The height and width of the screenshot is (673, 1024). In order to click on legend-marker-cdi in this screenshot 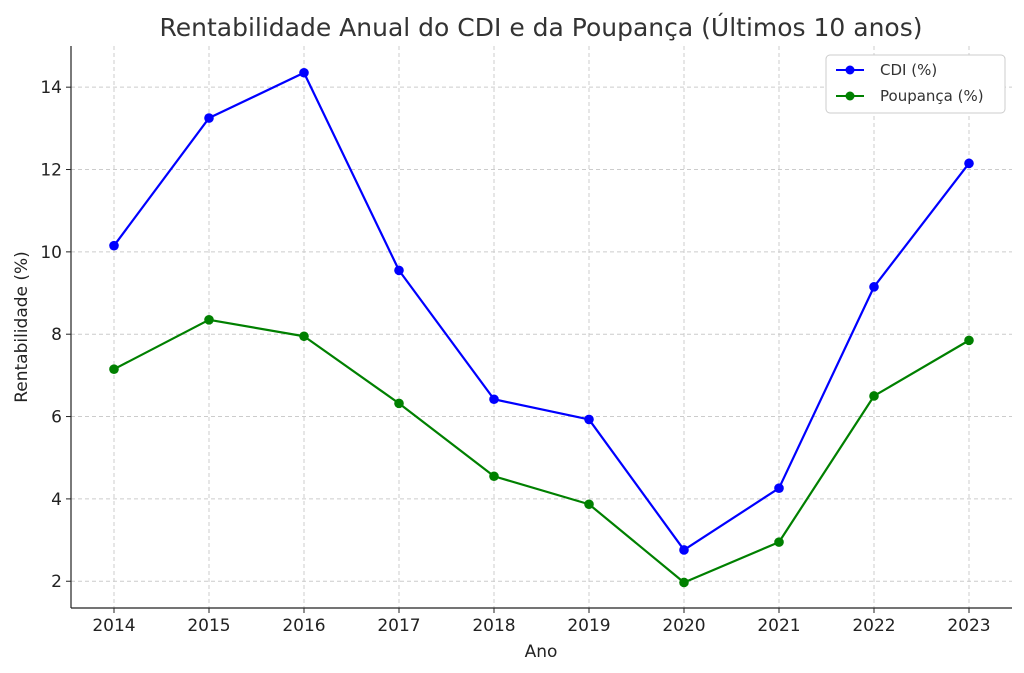, I will do `click(850, 70)`.